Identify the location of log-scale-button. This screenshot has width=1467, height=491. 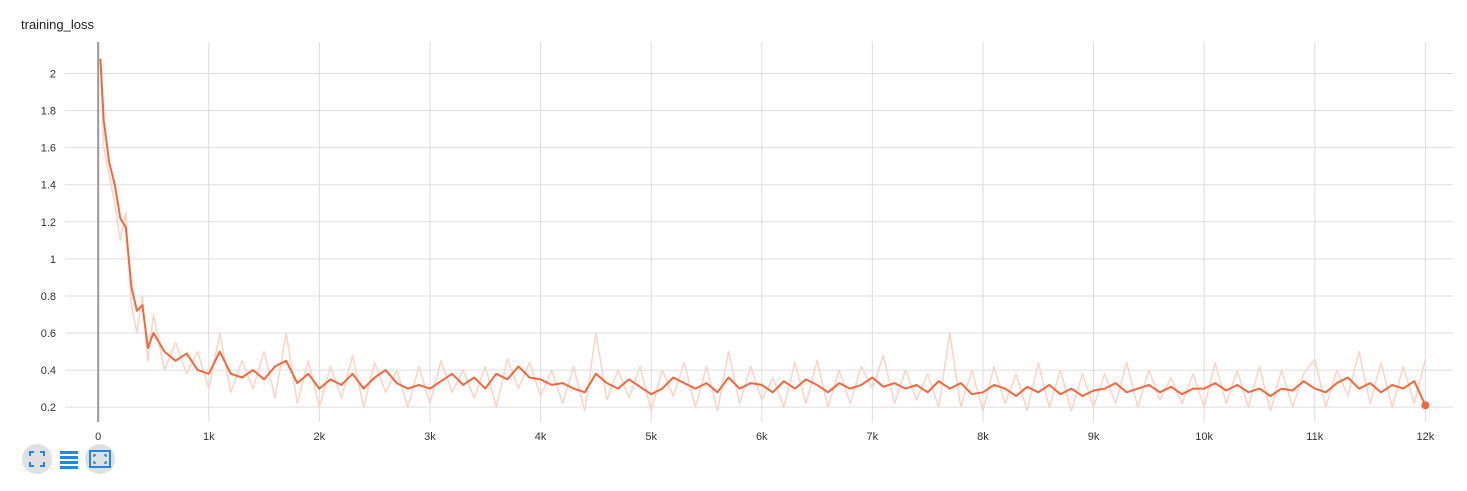
(69, 460).